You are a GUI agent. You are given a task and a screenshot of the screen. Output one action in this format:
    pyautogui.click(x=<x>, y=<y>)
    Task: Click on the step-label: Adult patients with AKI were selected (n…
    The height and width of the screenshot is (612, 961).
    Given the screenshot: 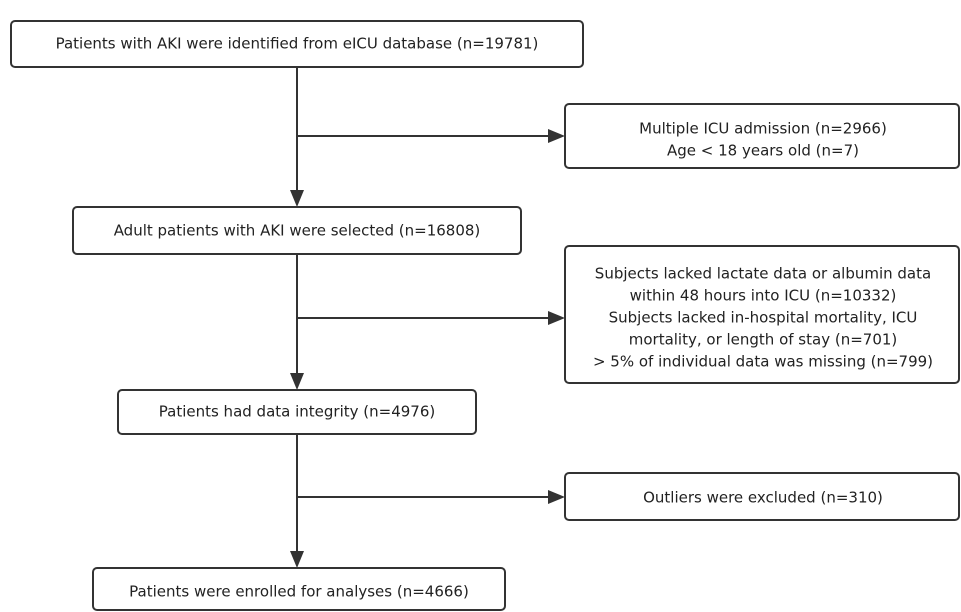 What is the action you would take?
    pyautogui.click(x=297, y=231)
    